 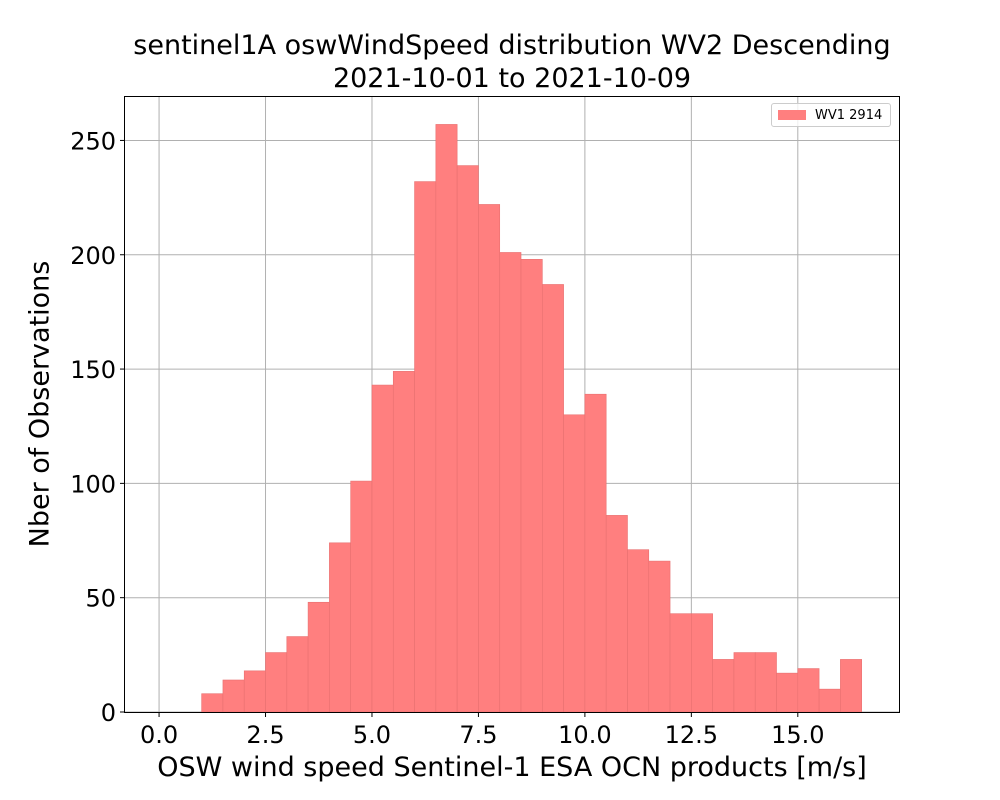 I want to click on x-tick-label: 15.0, so click(x=797, y=735).